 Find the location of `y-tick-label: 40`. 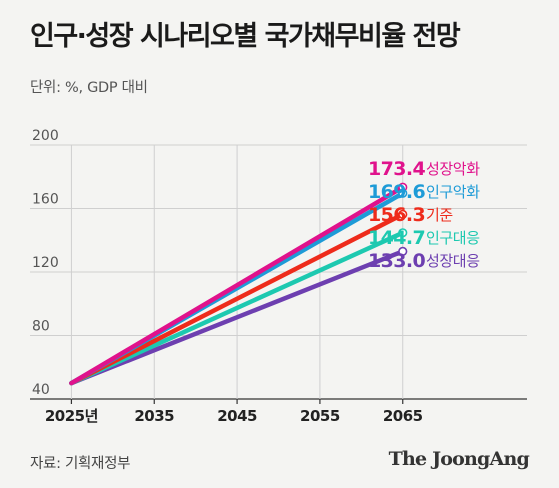

y-tick-label: 40 is located at coordinates (41, 390).